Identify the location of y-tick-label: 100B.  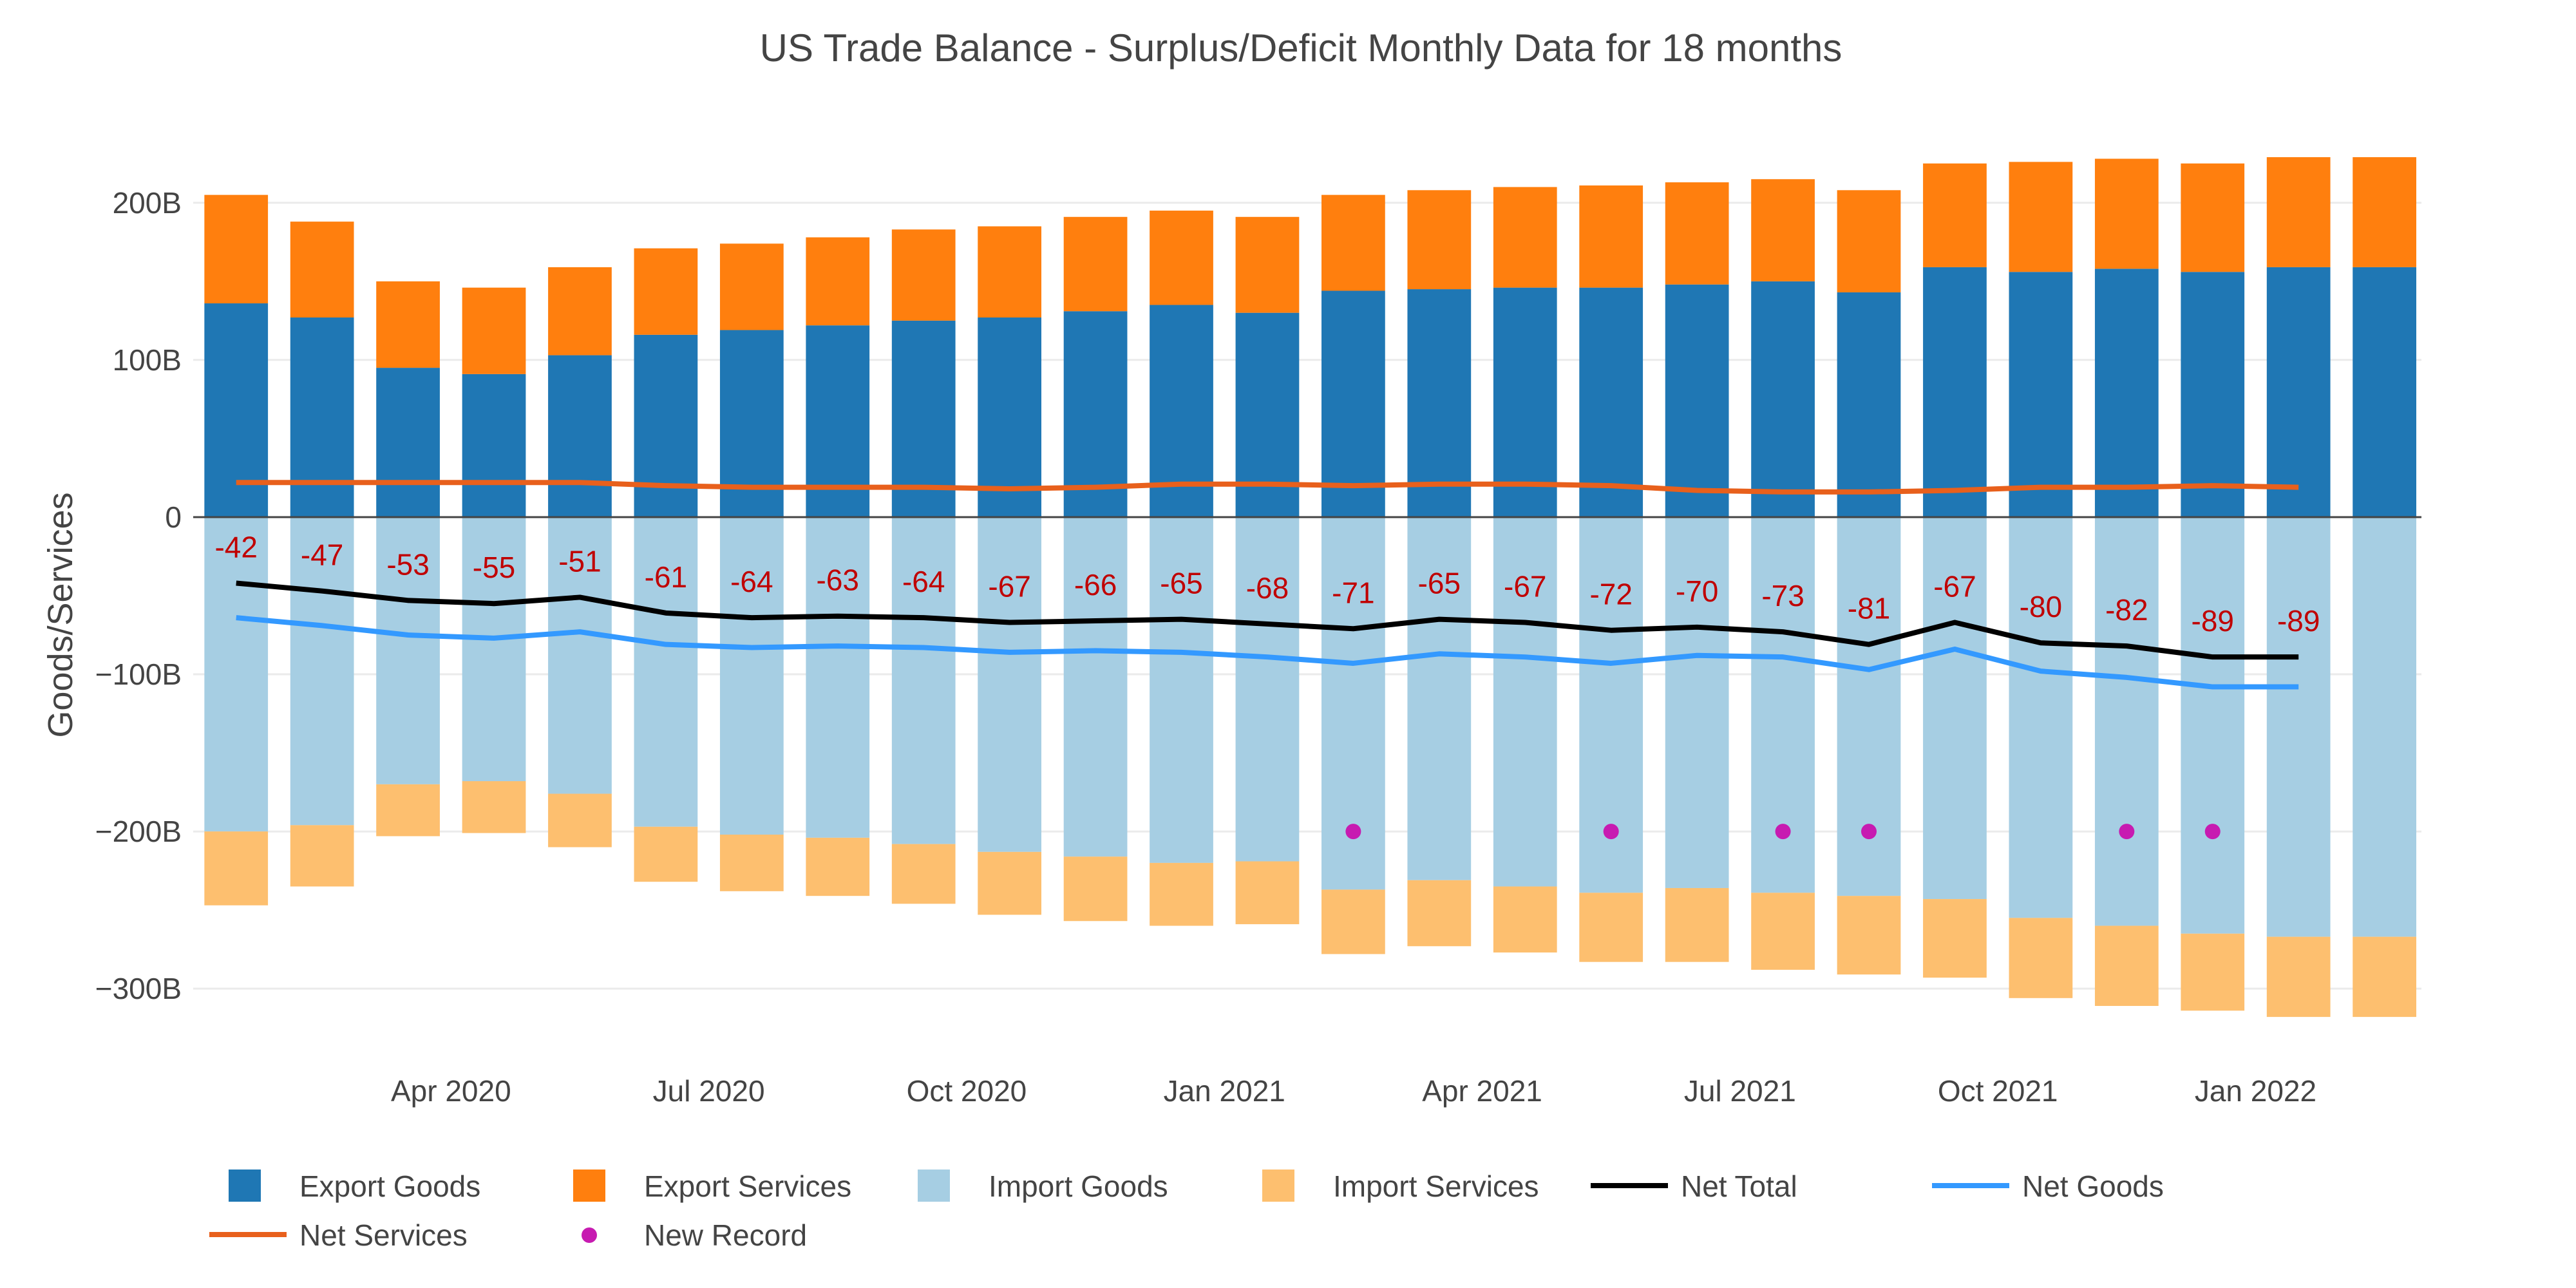
(147, 360).